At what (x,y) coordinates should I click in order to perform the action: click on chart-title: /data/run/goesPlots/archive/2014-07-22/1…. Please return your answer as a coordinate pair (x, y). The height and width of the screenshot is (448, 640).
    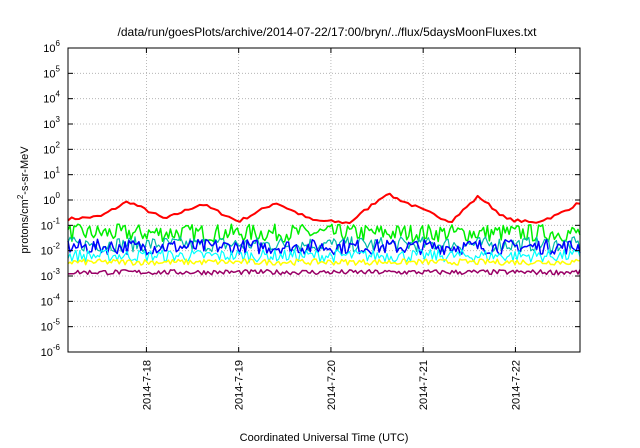
    Looking at the image, I should click on (328, 32).